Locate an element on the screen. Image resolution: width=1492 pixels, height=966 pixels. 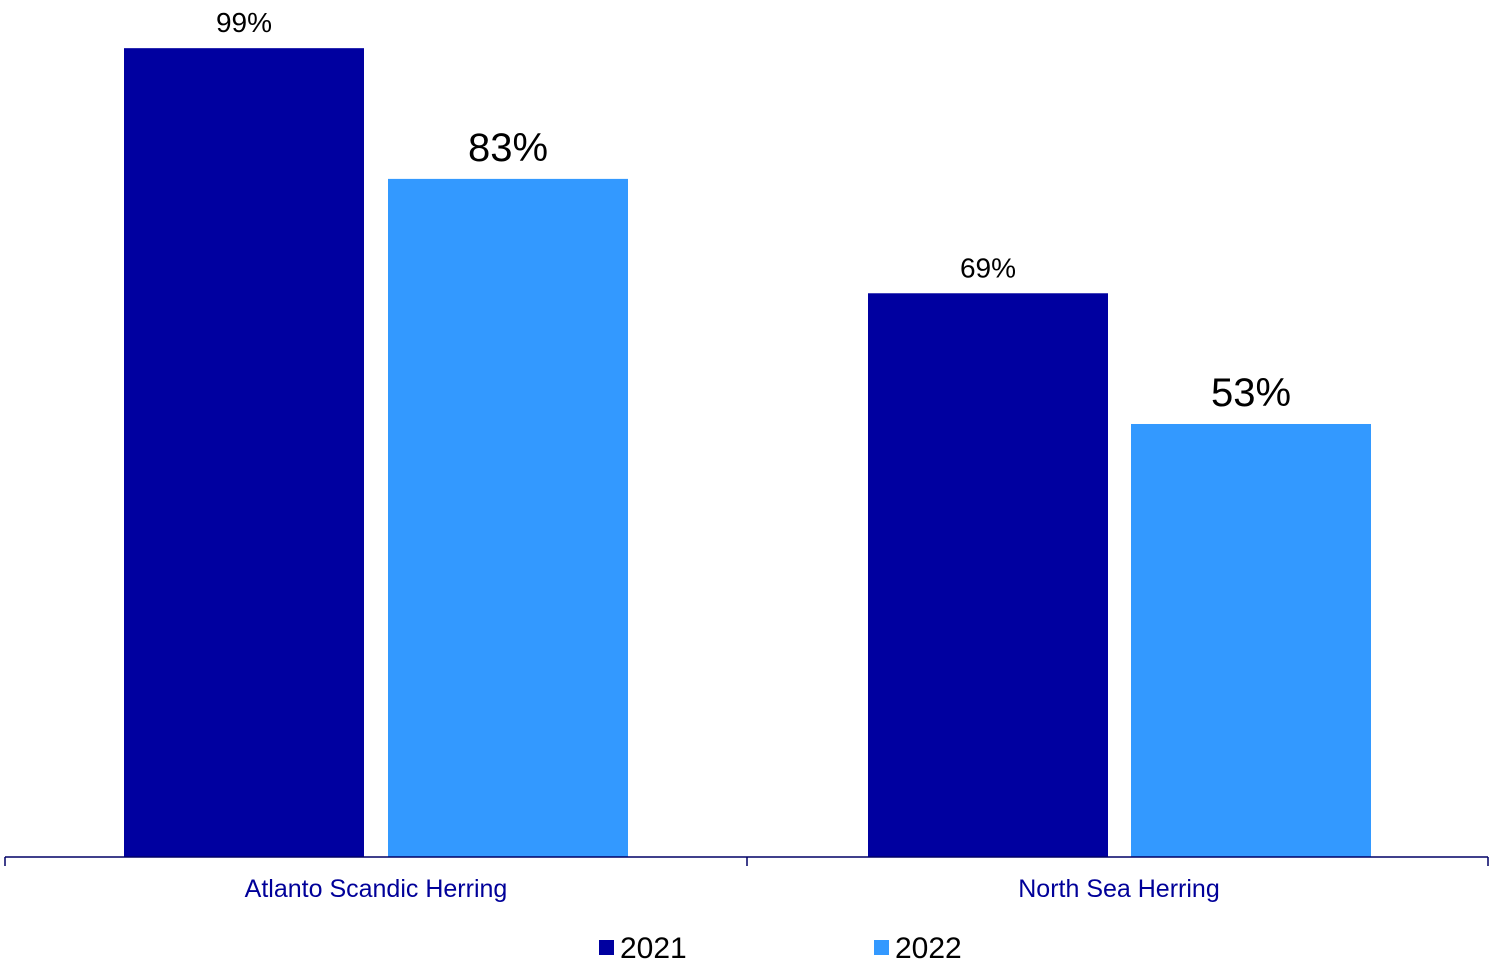
category-label-north-sea: North Sea Herring is located at coordinates (1118, 889).